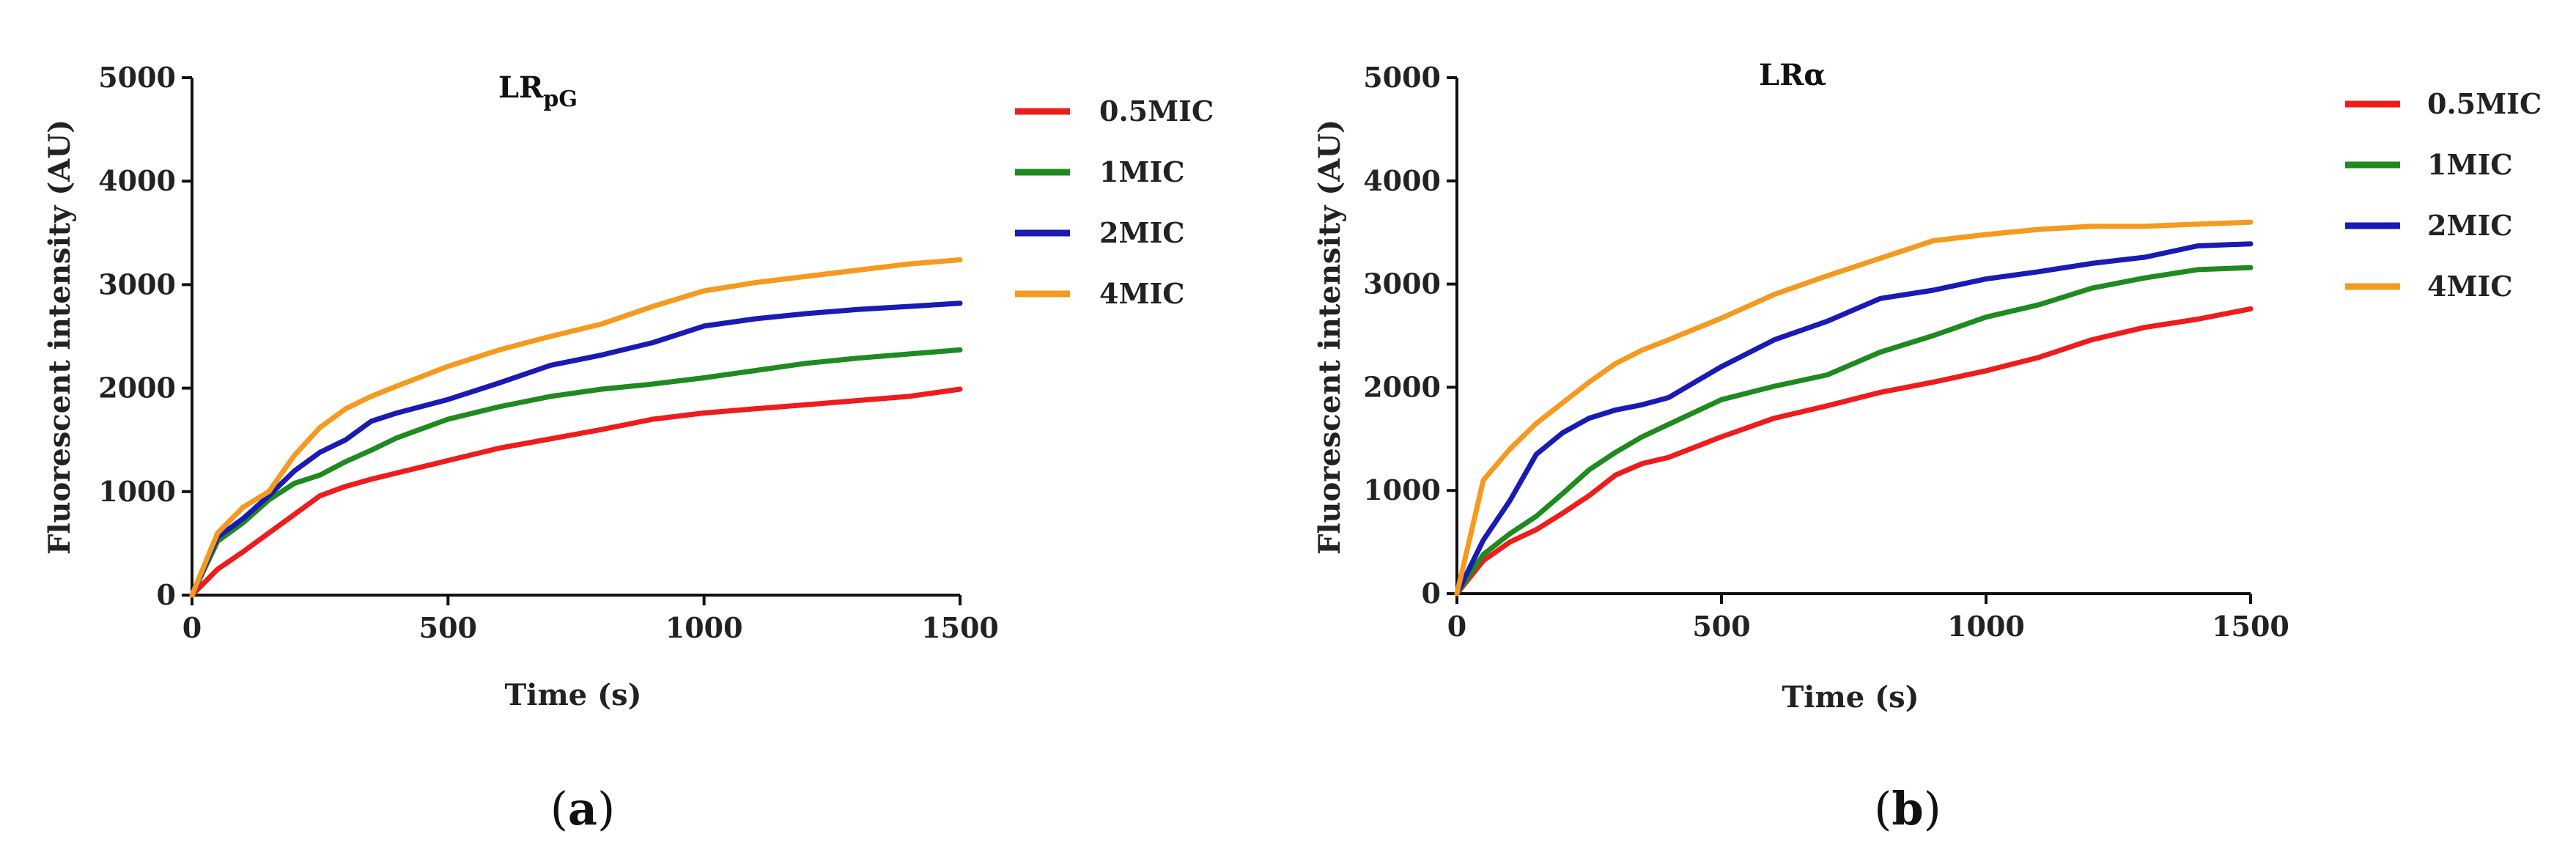 The height and width of the screenshot is (867, 2576). Describe the element at coordinates (1907, 808) in the screenshot. I see `panel-caption-b: (b)` at that location.